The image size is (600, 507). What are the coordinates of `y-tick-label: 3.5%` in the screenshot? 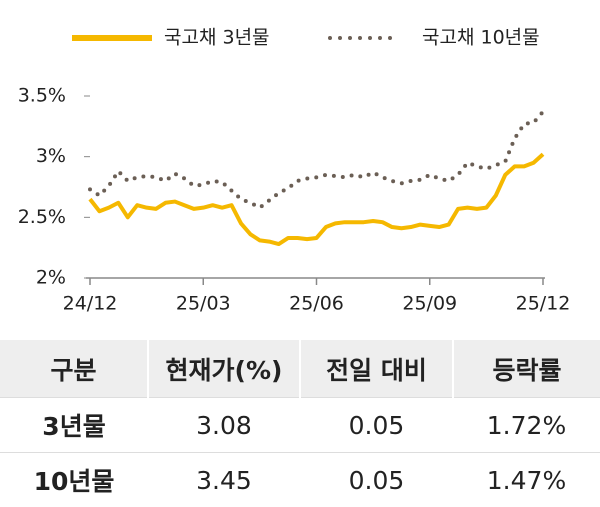 It's located at (42, 96).